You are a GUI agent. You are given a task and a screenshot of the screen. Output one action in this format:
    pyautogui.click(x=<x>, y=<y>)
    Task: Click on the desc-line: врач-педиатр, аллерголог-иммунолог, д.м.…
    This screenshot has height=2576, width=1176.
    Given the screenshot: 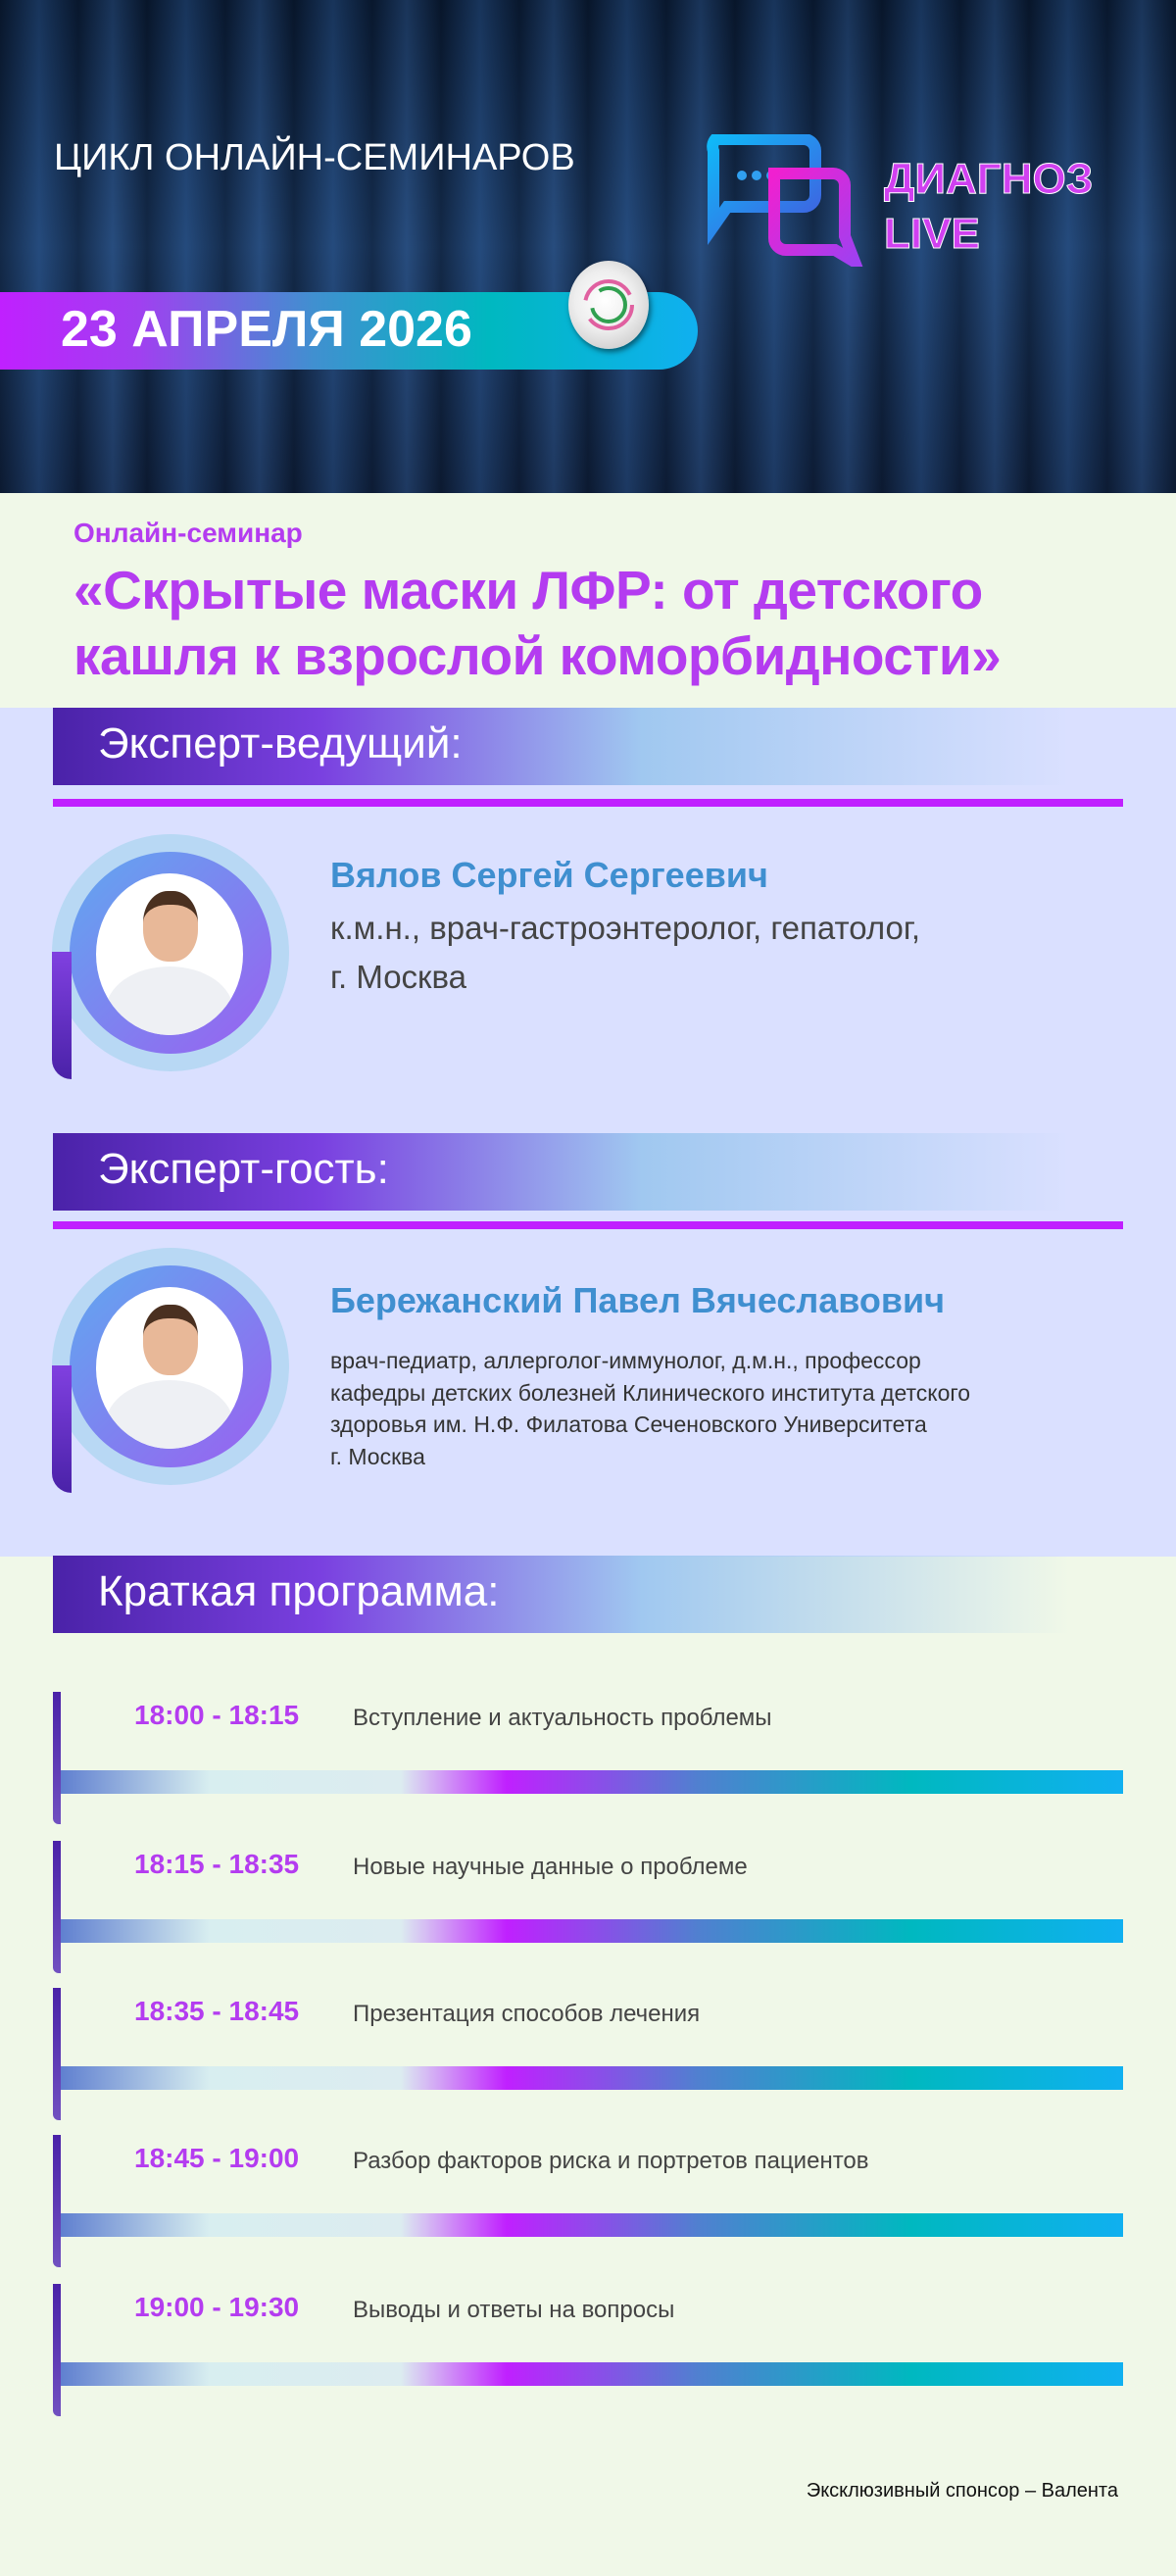 What is the action you would take?
    pyautogui.click(x=625, y=1360)
    